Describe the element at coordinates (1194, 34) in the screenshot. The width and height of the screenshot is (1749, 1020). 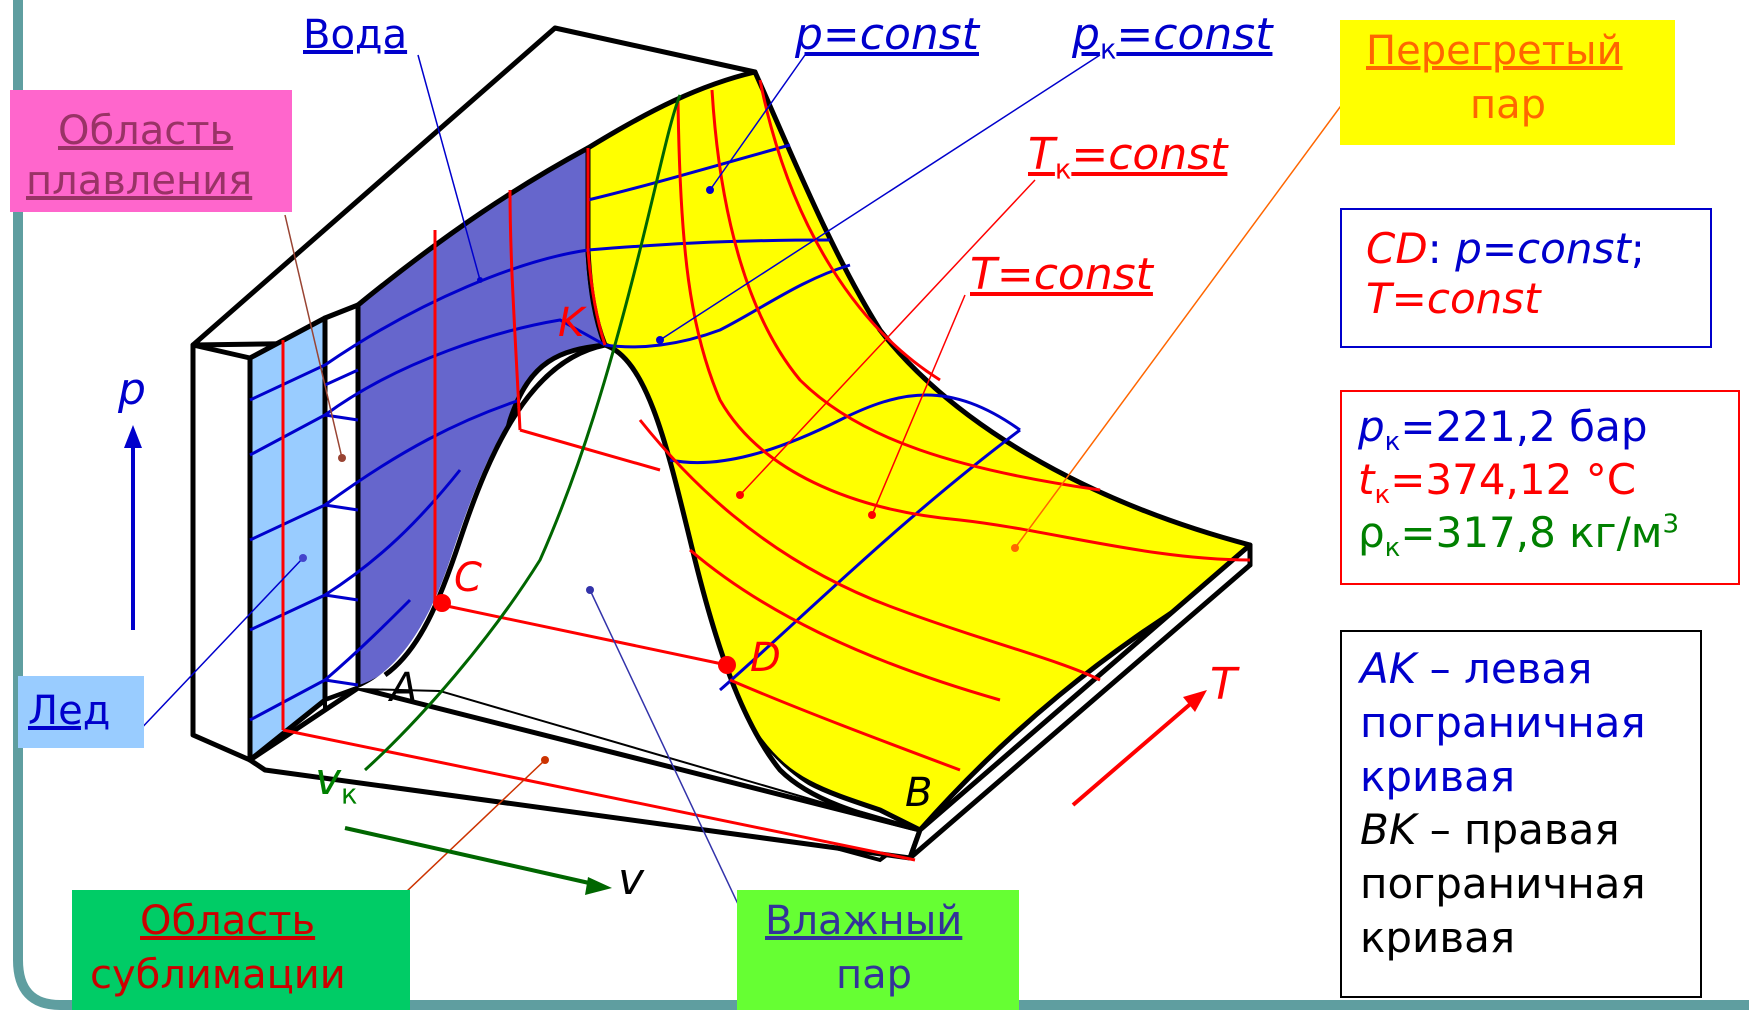
I see `critical-isobar-rest: =const` at that location.